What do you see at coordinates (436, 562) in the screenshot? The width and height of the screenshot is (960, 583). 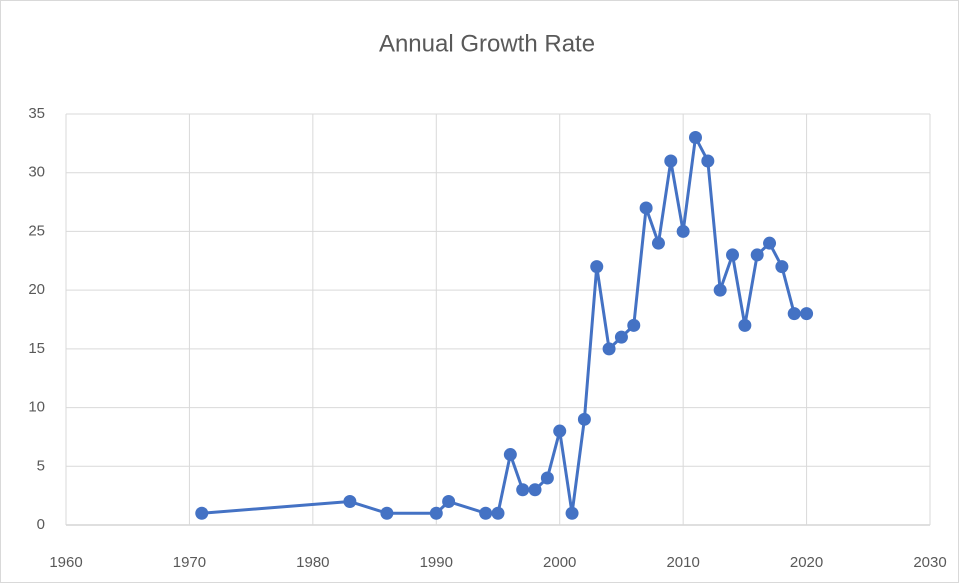 I see `x-tick-label: 1990` at bounding box center [436, 562].